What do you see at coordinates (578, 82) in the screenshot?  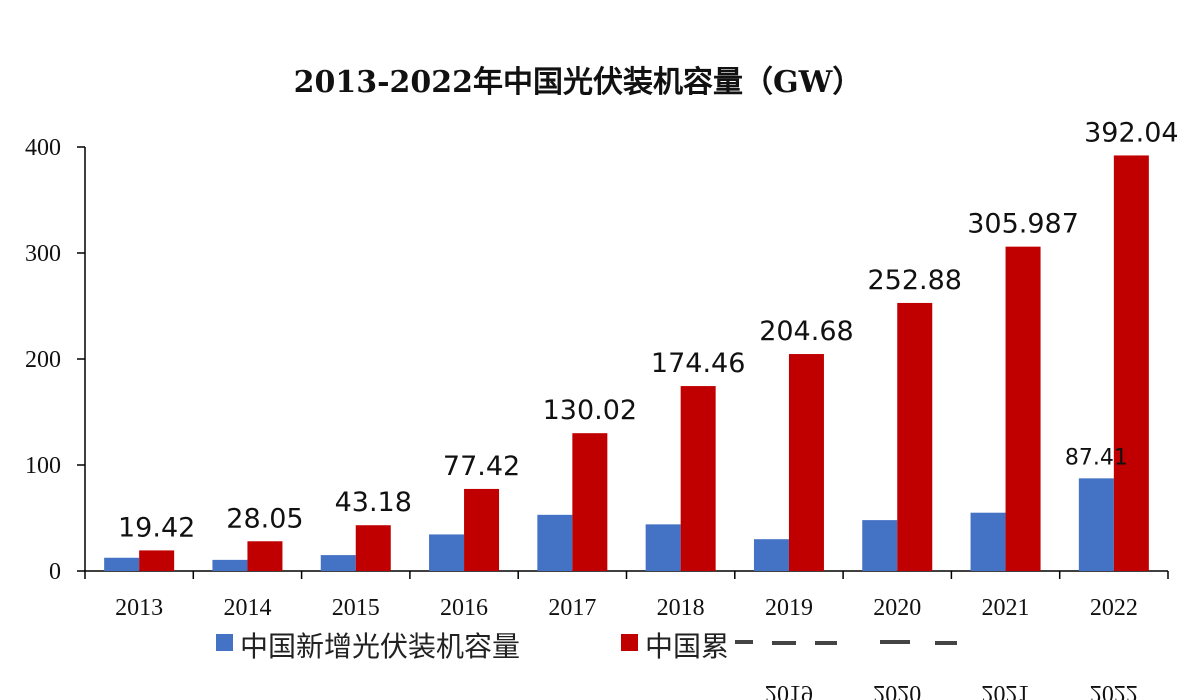 I see `chart-title: 2013-2022年中国光伏装机容量（GW）` at bounding box center [578, 82].